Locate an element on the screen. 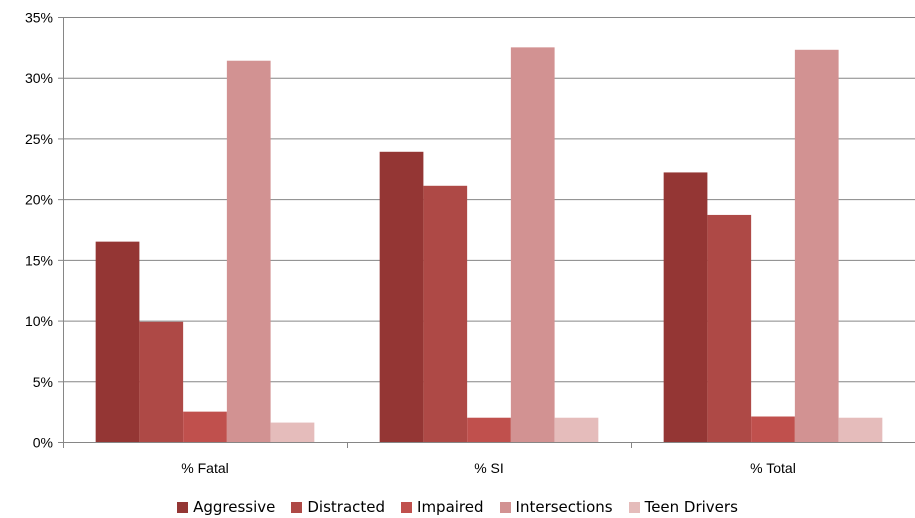 The image size is (915, 518). legend-item: Distracted is located at coordinates (338, 507).